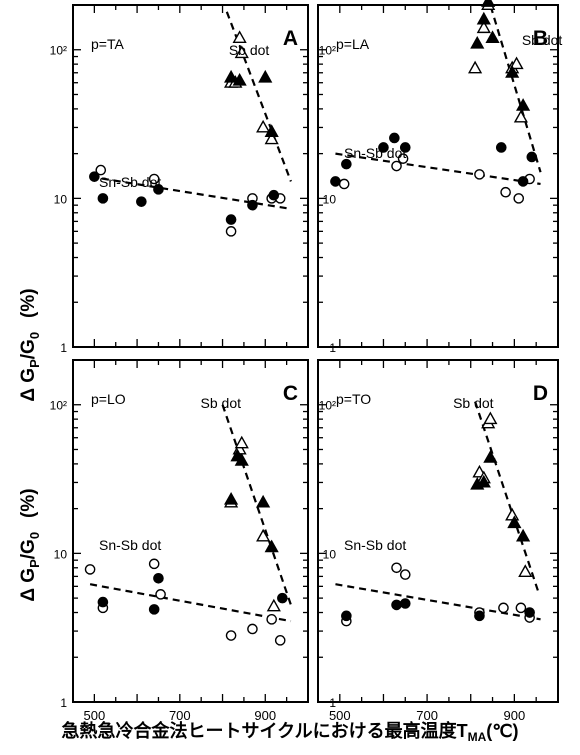 The image size is (580, 755). Describe the element at coordinates (290, 38) in the screenshot. I see `panel-letter: A` at that location.